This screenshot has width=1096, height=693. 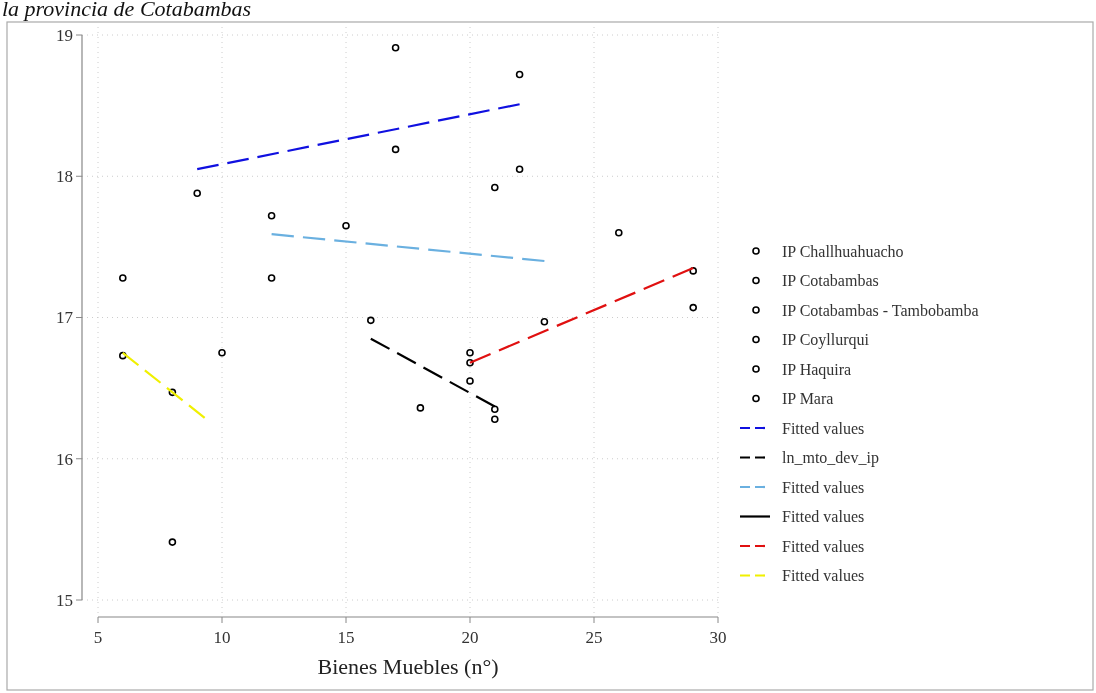 What do you see at coordinates (127, 10) in the screenshot?
I see `chart-title: la provincia de Cotabambas` at bounding box center [127, 10].